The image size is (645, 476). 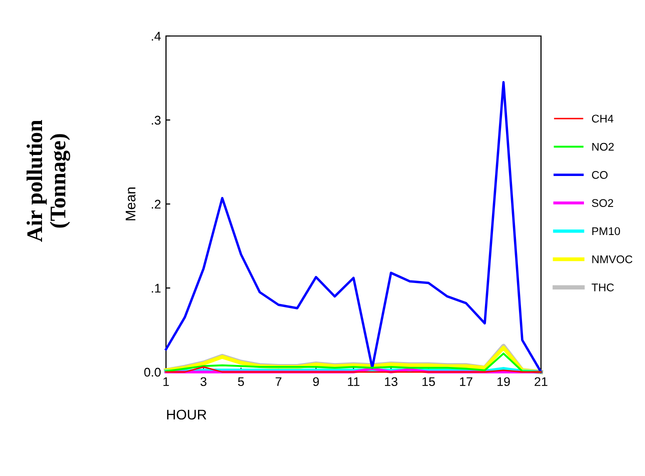 What do you see at coordinates (603, 288) in the screenshot?
I see `legend-label: THC` at bounding box center [603, 288].